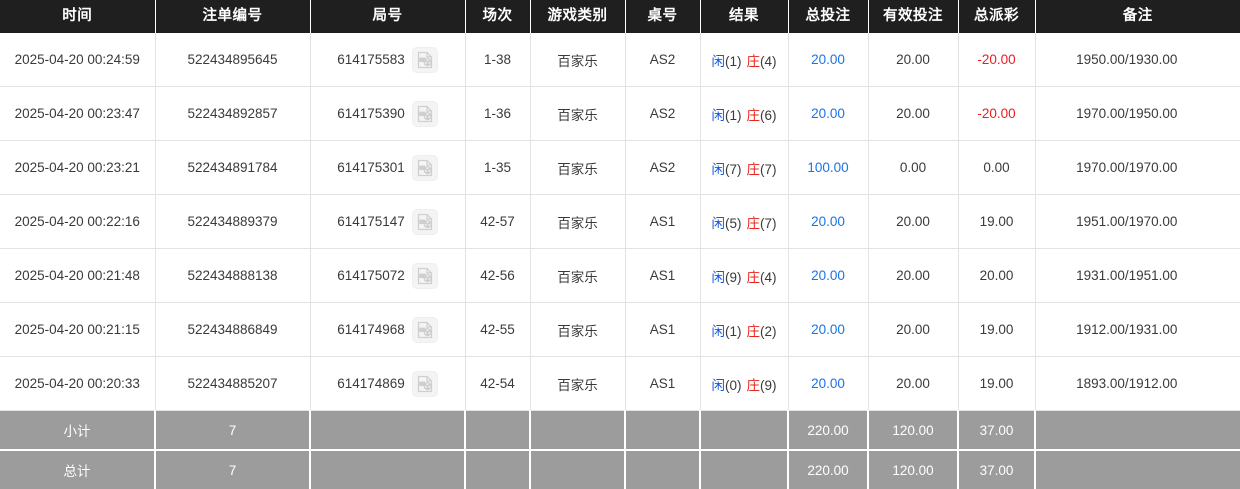 Image resolution: width=1240 pixels, height=489 pixels. I want to click on summary-label: 小计, so click(77, 431).